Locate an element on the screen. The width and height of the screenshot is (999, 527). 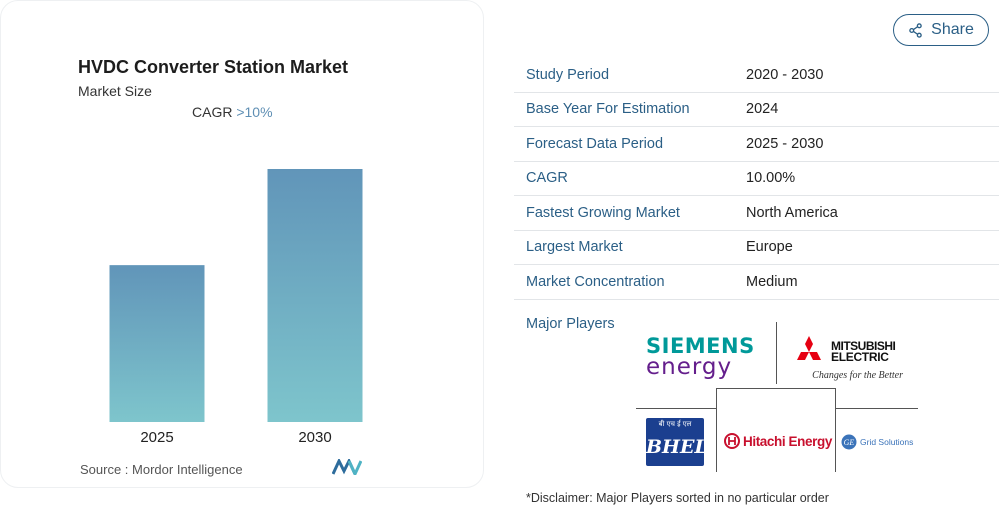
bar-2030 is located at coordinates (315, 295).